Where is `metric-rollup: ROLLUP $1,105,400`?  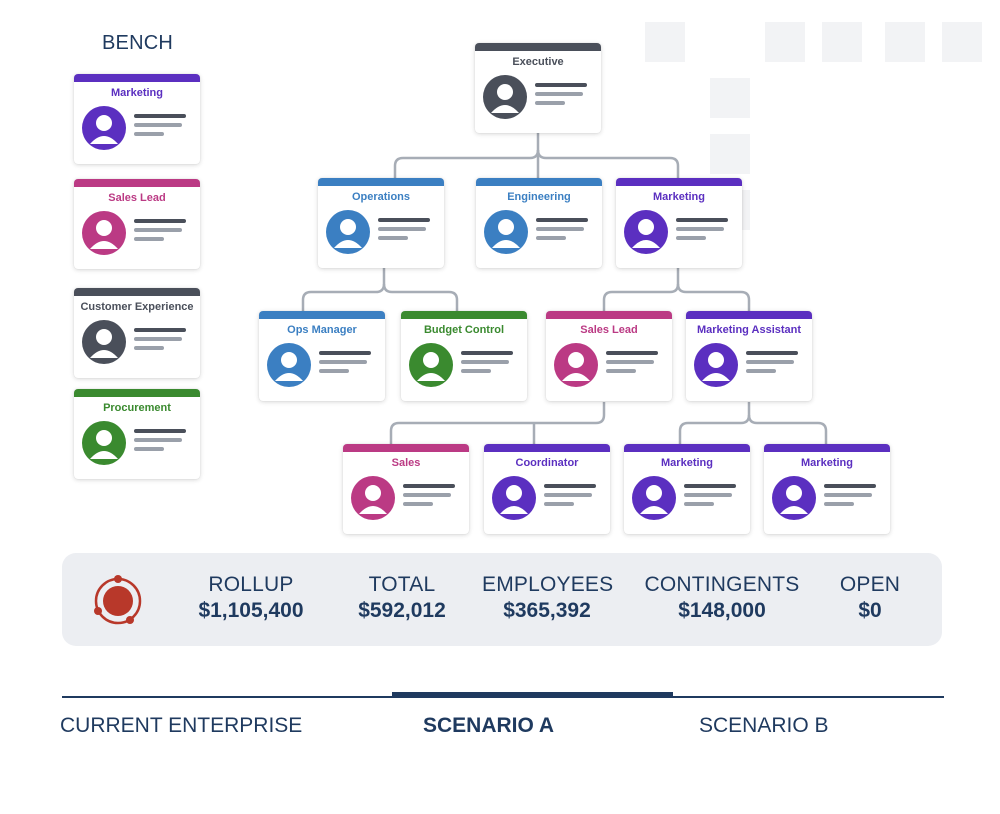 metric-rollup: ROLLUP $1,105,400 is located at coordinates (251, 598).